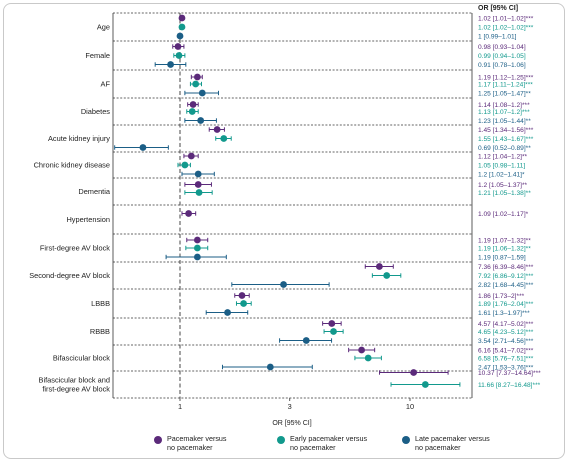 The height and width of the screenshot is (461, 568). I want to click on row-label: Chronic kidney disease, so click(72, 165).